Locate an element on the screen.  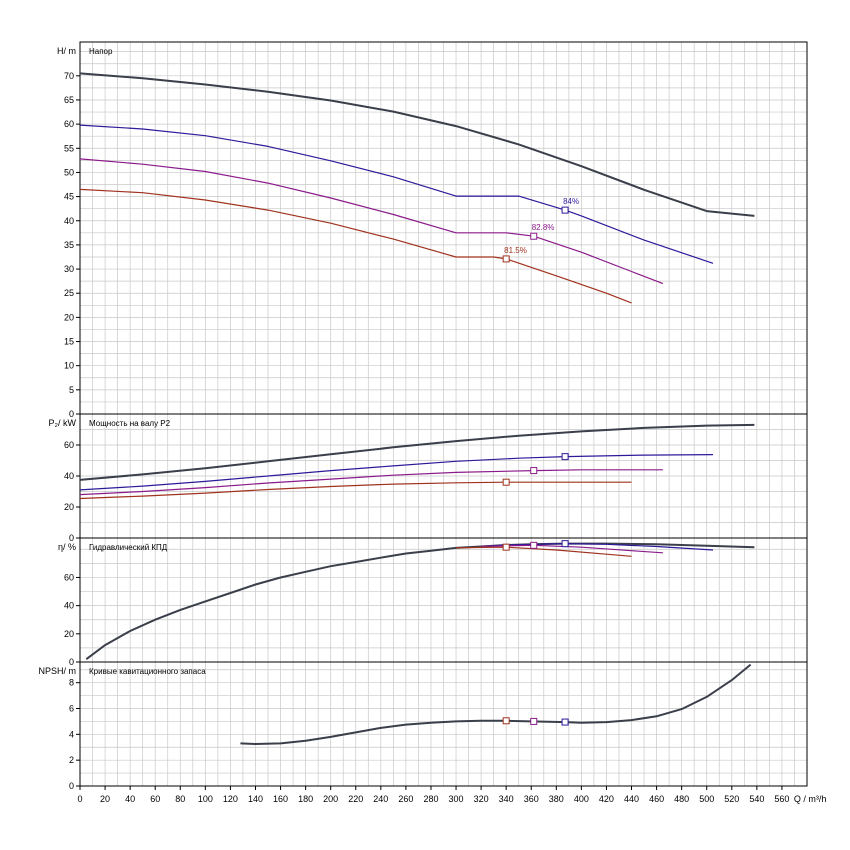
x-tick-label: 540 is located at coordinates (756, 799).